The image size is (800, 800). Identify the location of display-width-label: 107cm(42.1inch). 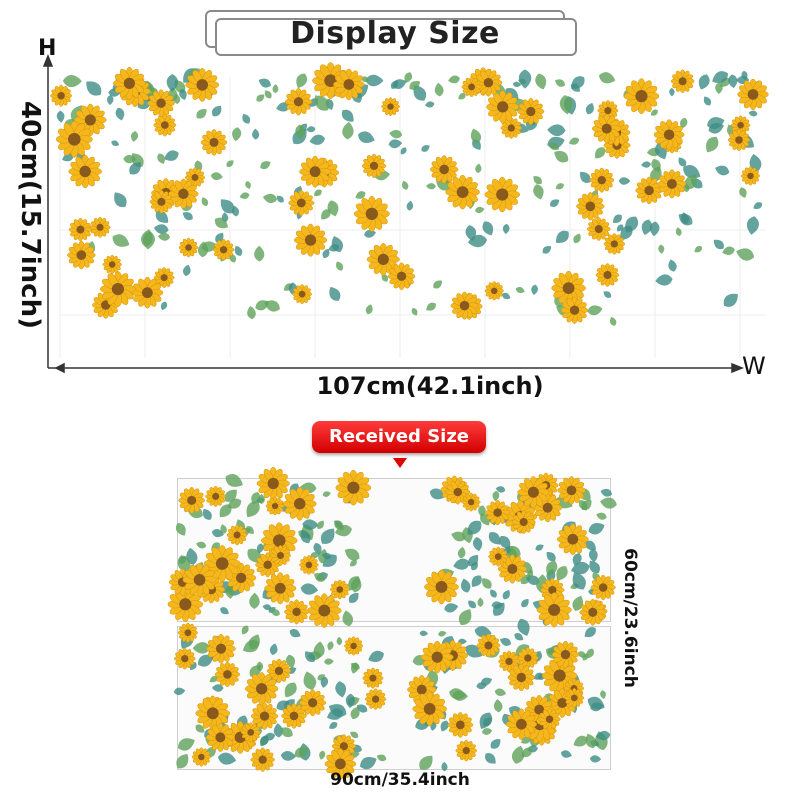
(430, 386).